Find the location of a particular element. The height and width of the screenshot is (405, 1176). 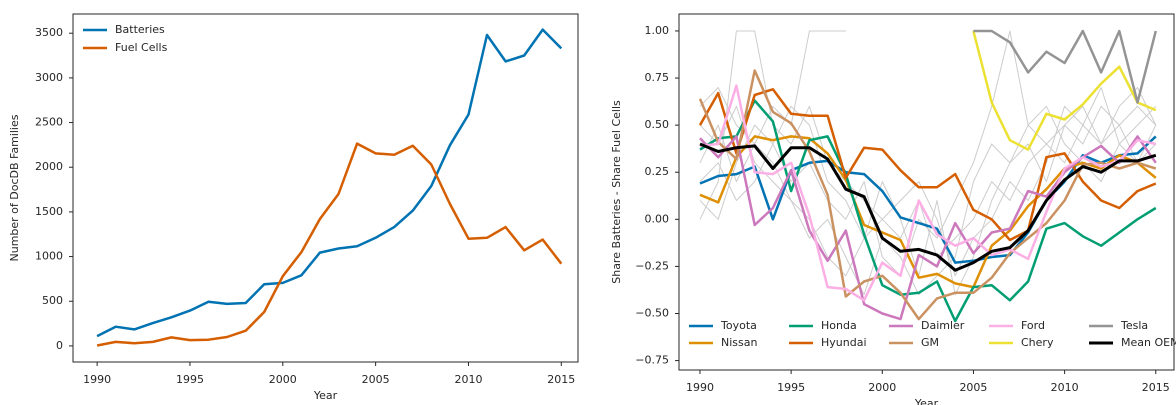

legend-label: Hyundai is located at coordinates (844, 342).